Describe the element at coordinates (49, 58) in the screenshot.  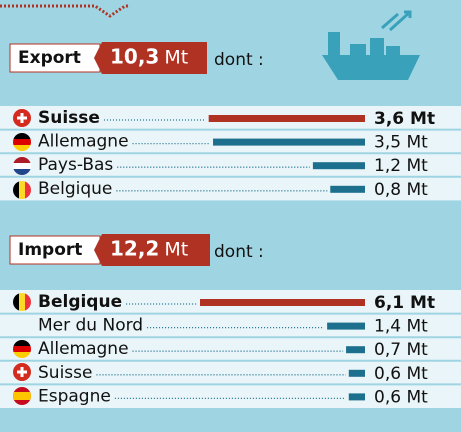
I see `section-title: Export` at that location.